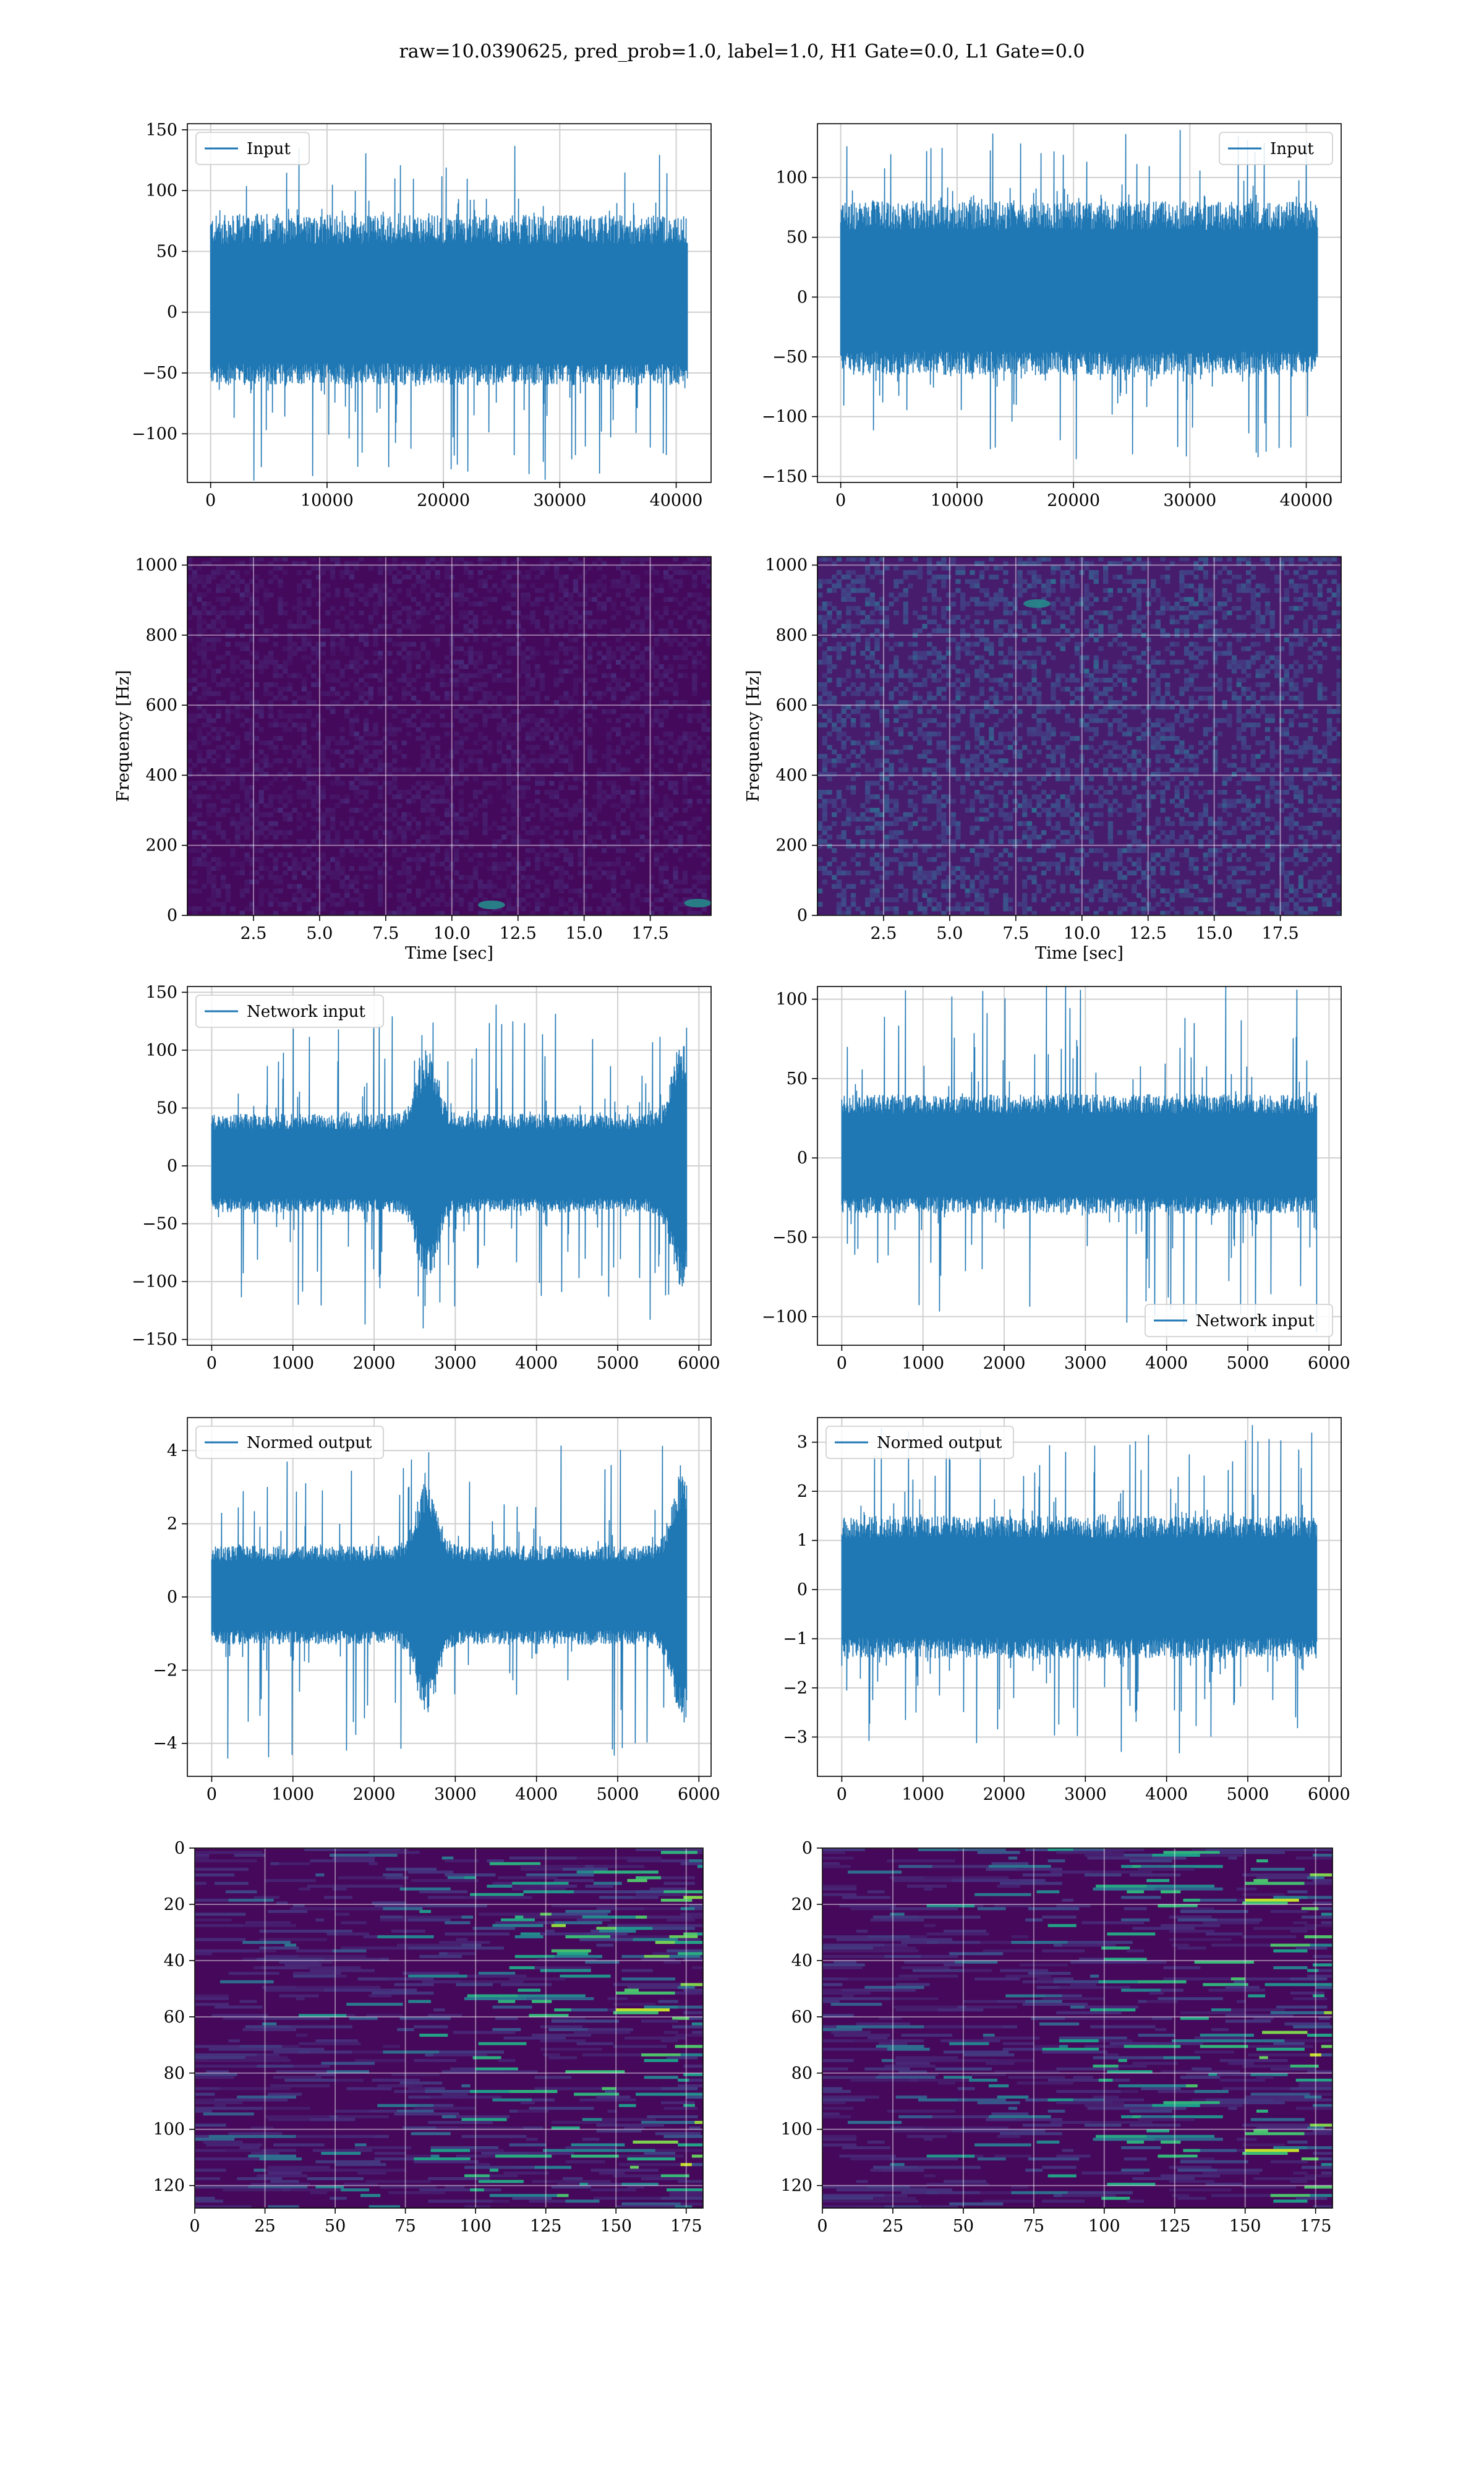 The image size is (1484, 2474). Describe the element at coordinates (174, 2073) in the screenshot. I see `y-tick-label: 80` at that location.